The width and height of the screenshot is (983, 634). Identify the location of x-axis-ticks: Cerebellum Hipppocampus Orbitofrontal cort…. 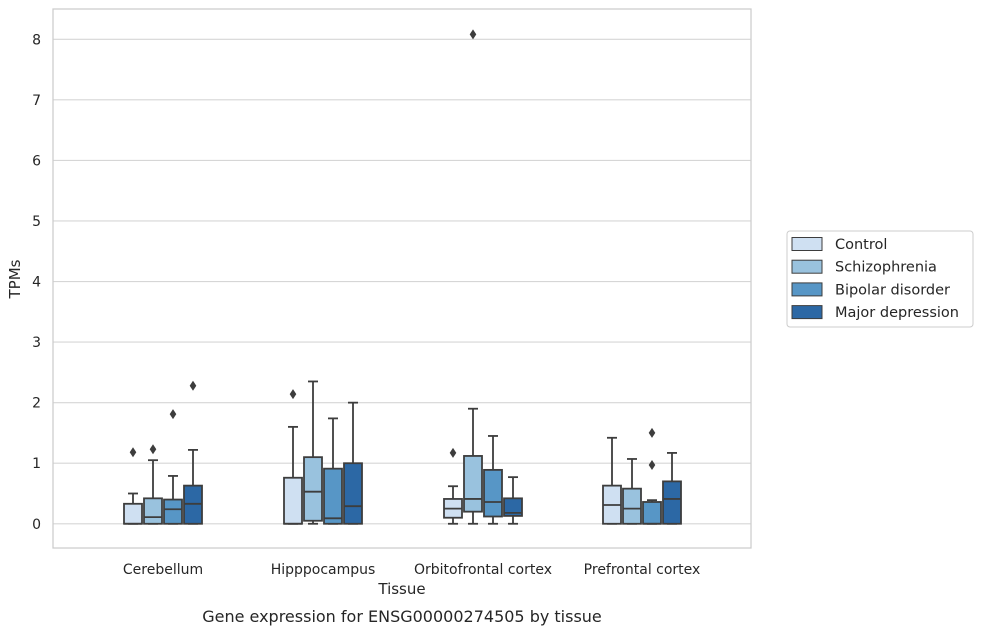
(411, 570).